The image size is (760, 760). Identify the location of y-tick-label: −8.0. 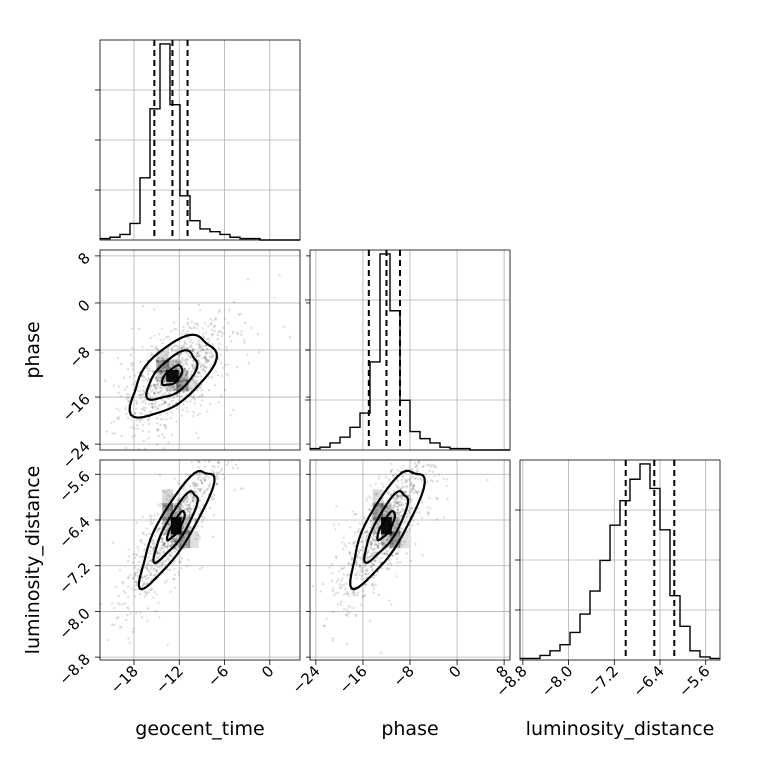
(74, 624).